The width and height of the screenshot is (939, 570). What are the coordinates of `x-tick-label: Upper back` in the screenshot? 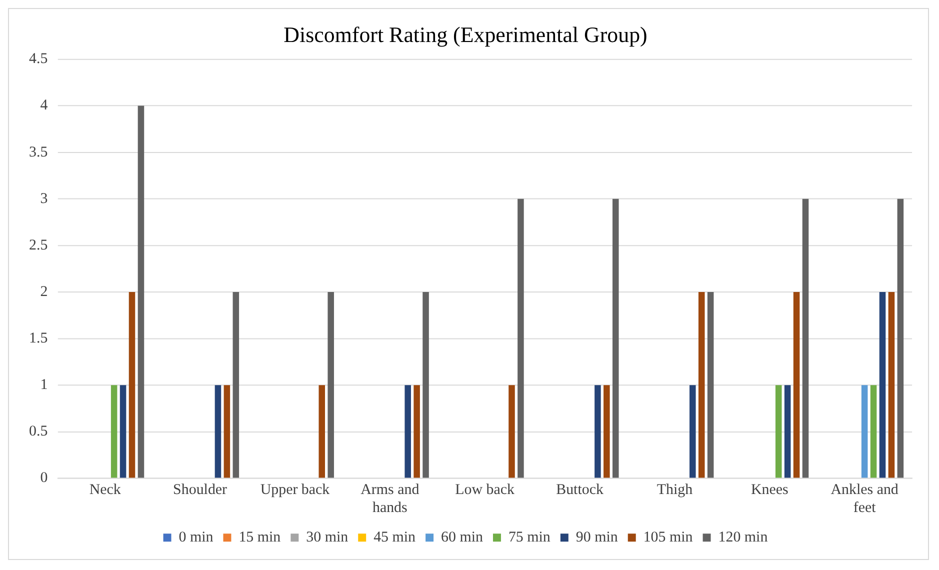 It's located at (295, 490).